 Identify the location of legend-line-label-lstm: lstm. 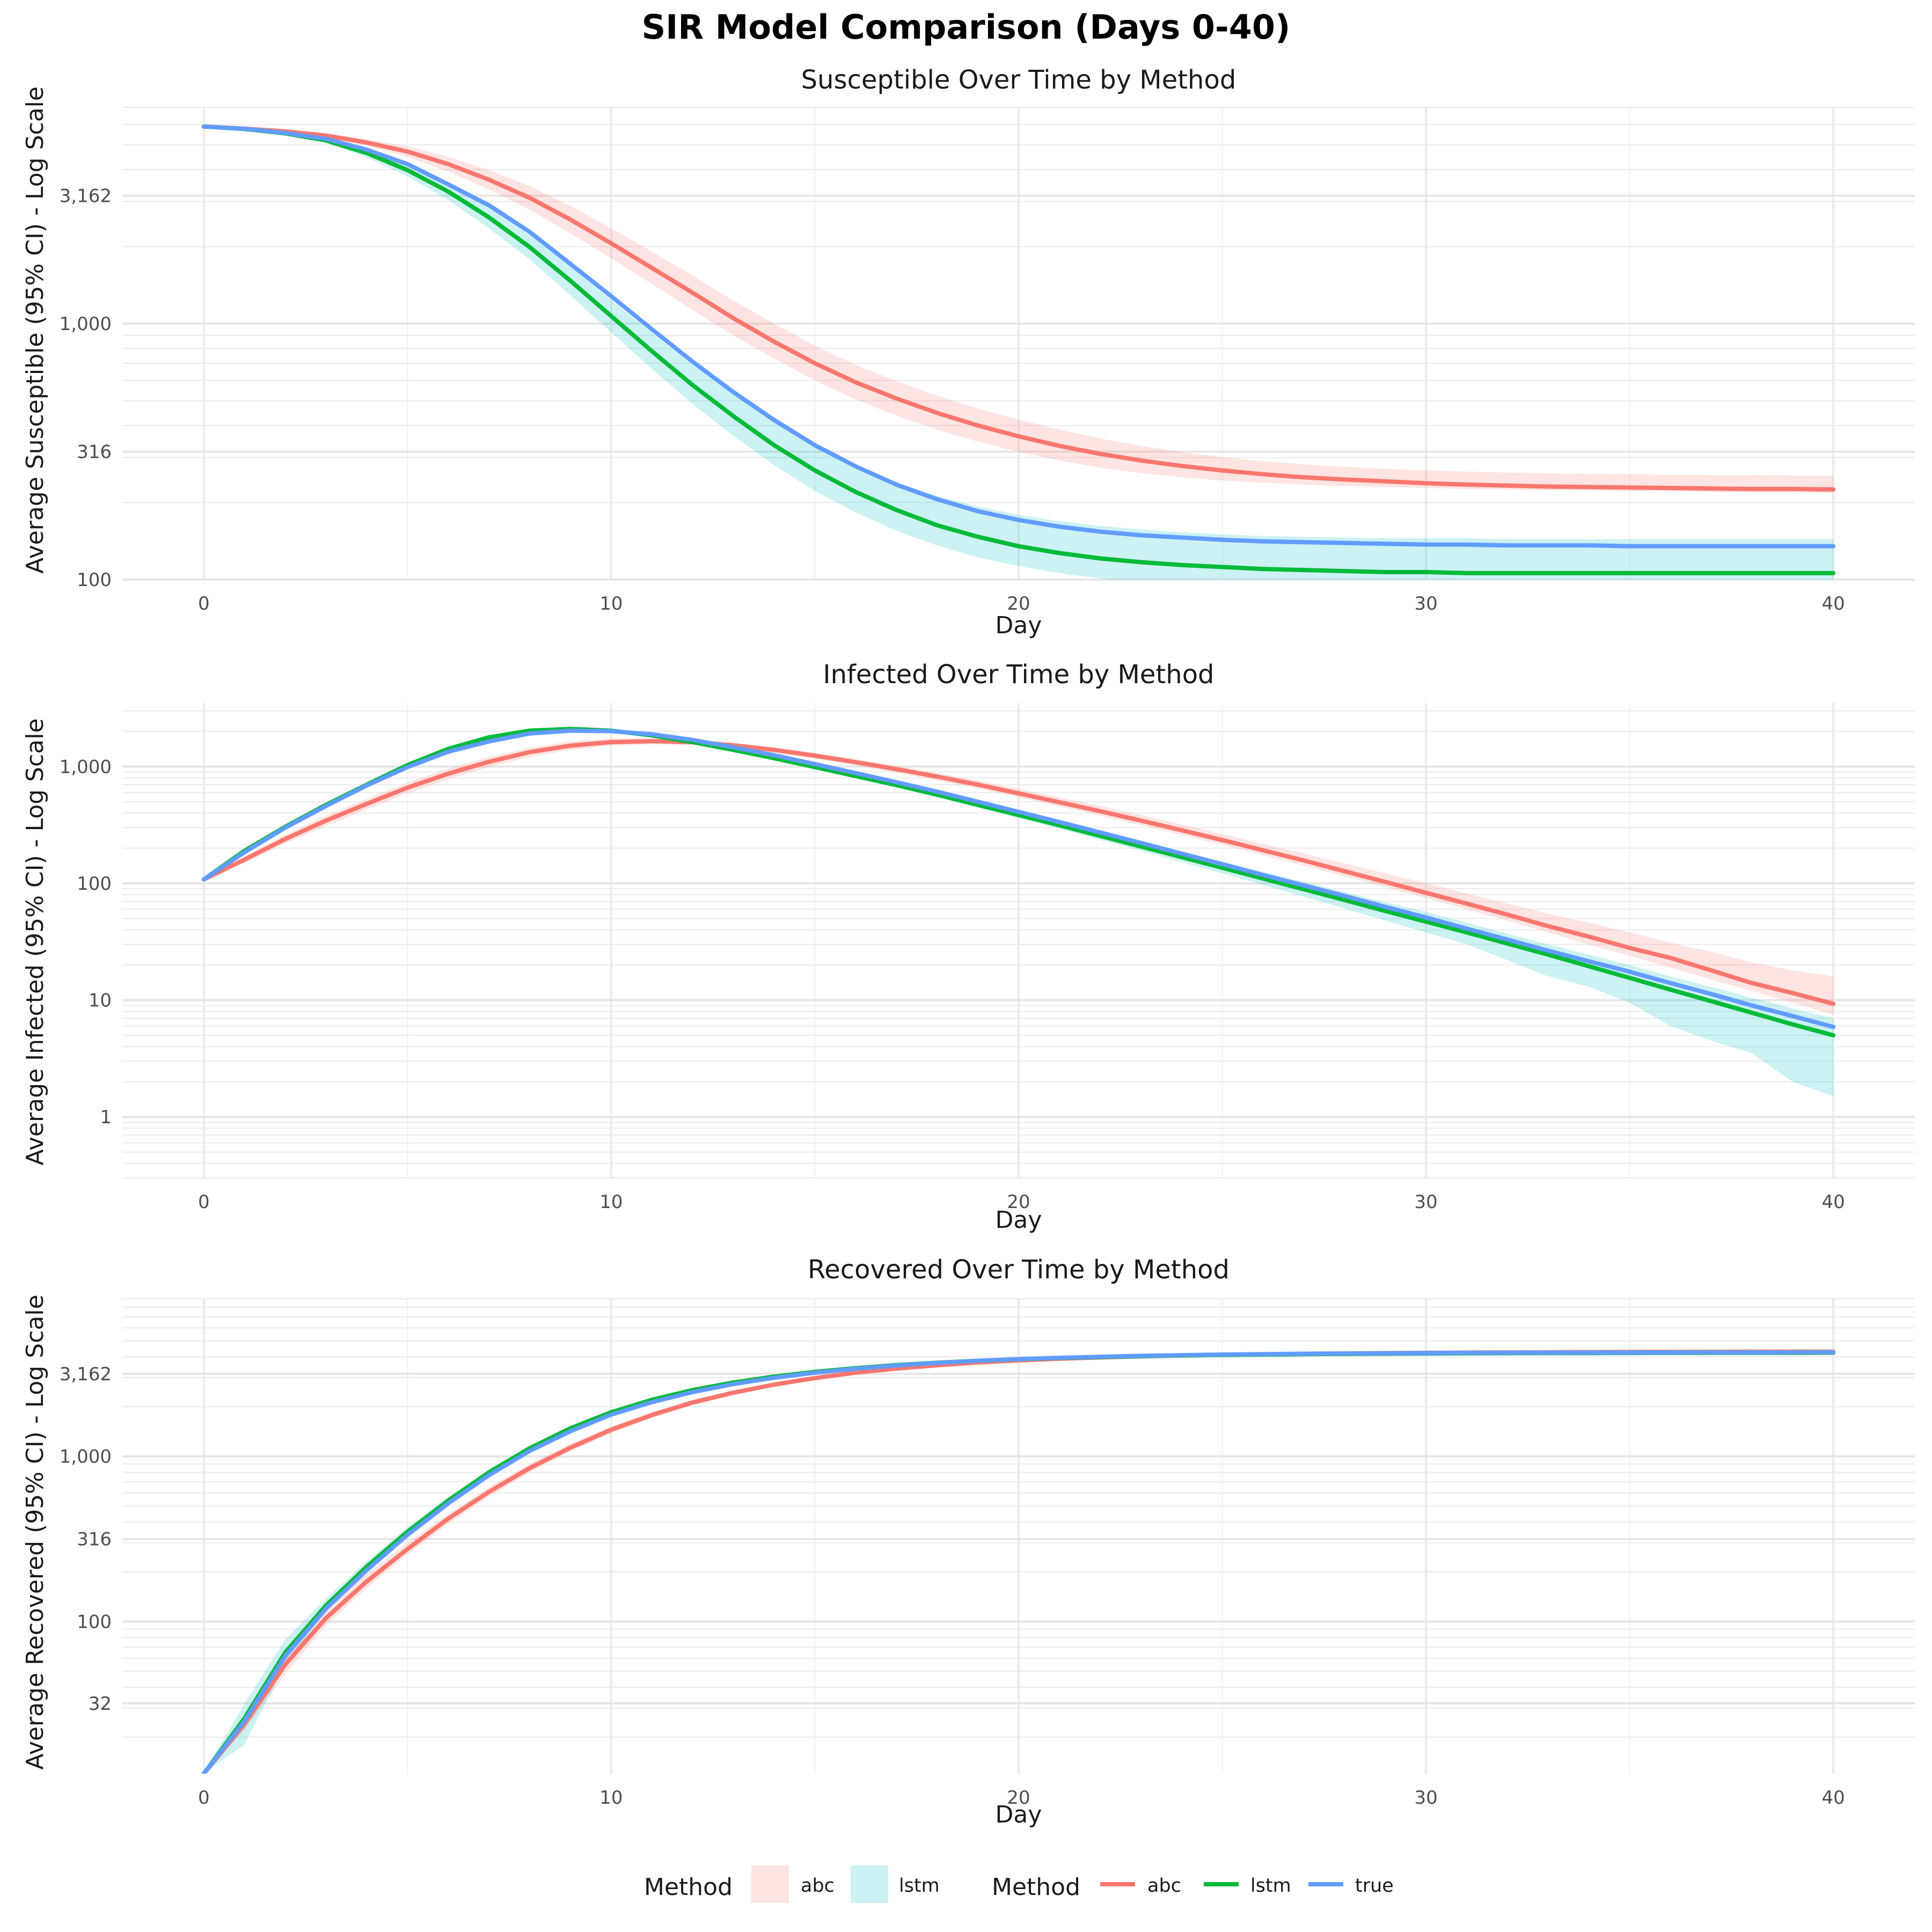
(1270, 1886).